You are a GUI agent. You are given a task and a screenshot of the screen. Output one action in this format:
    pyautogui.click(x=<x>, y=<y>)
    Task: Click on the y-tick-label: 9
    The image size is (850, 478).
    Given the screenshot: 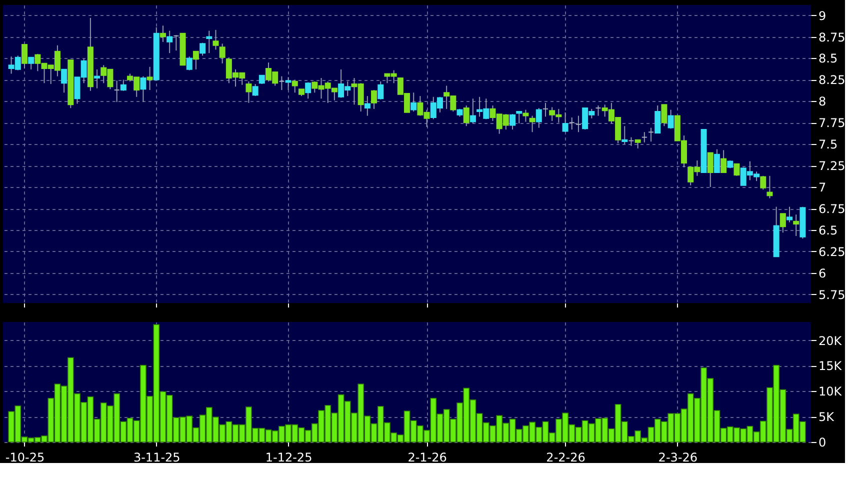 What is the action you would take?
    pyautogui.click(x=822, y=15)
    